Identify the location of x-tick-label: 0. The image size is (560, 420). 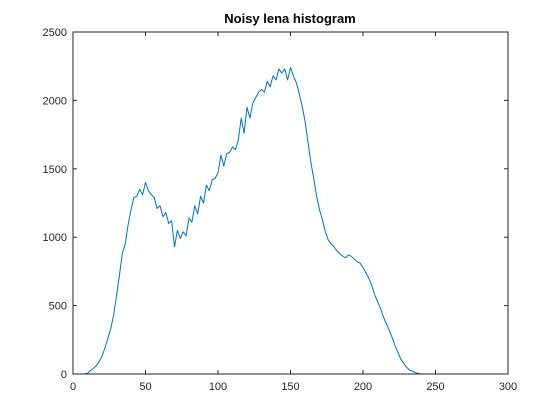
(73, 387).